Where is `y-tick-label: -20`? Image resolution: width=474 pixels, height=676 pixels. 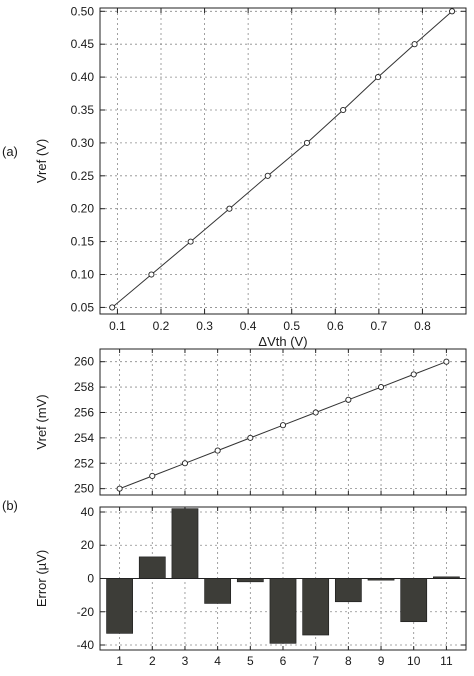
y-tick-label: -20 is located at coordinates (86, 612).